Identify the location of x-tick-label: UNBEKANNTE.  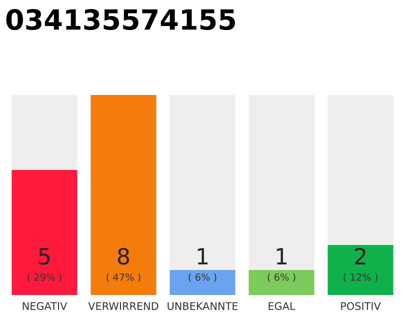
(203, 306).